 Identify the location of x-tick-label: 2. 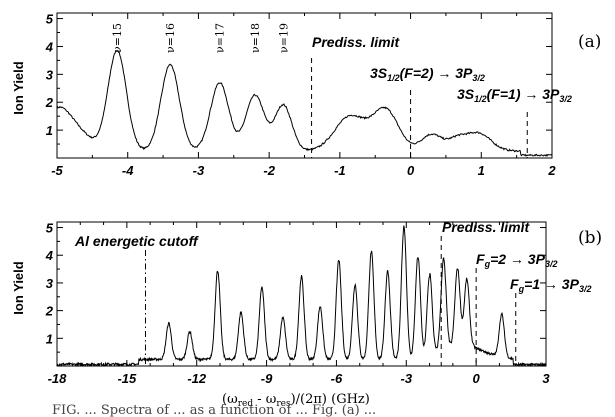
(551, 170).